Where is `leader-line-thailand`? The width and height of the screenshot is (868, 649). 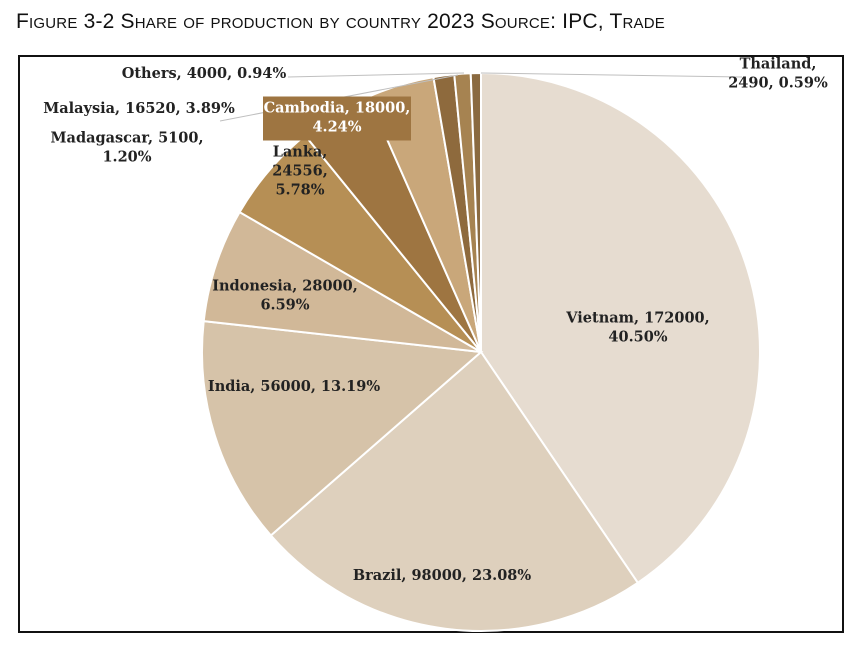
leader-line-thailand is located at coordinates (611, 75).